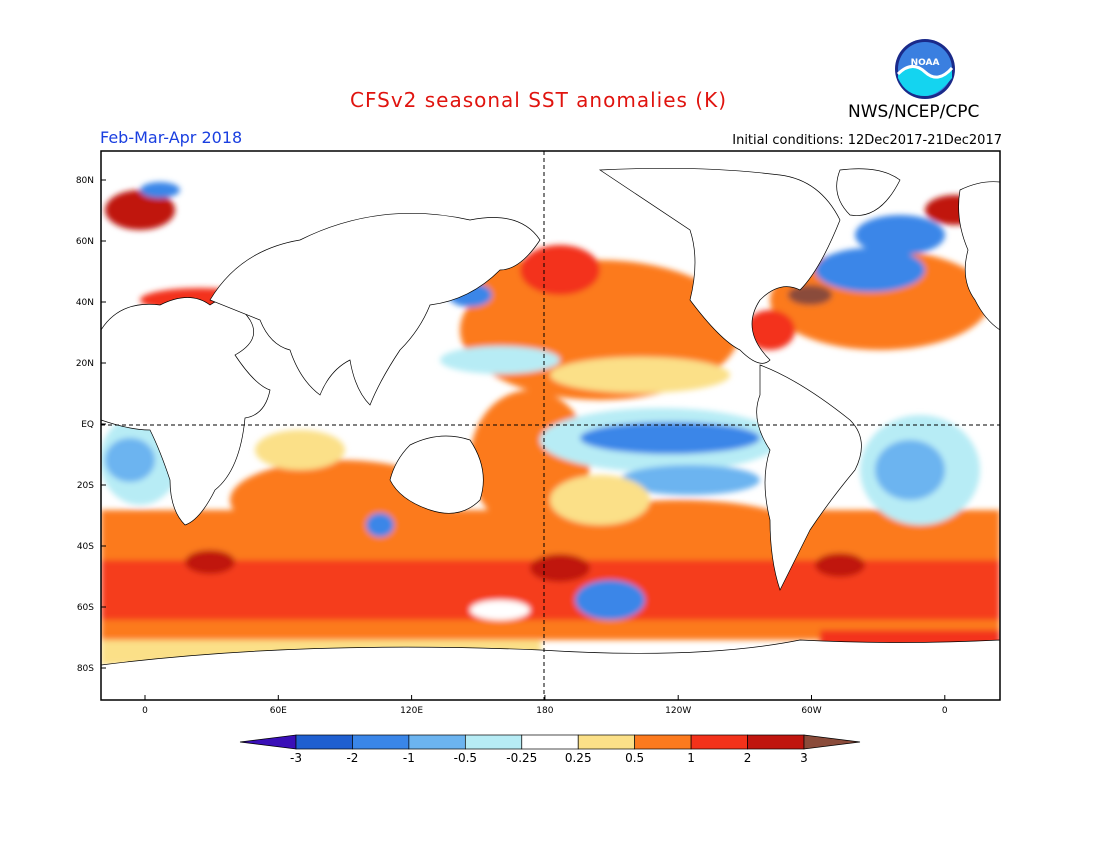 The height and width of the screenshot is (850, 1100). I want to click on noaa-logo-text: NOAA, so click(925, 63).